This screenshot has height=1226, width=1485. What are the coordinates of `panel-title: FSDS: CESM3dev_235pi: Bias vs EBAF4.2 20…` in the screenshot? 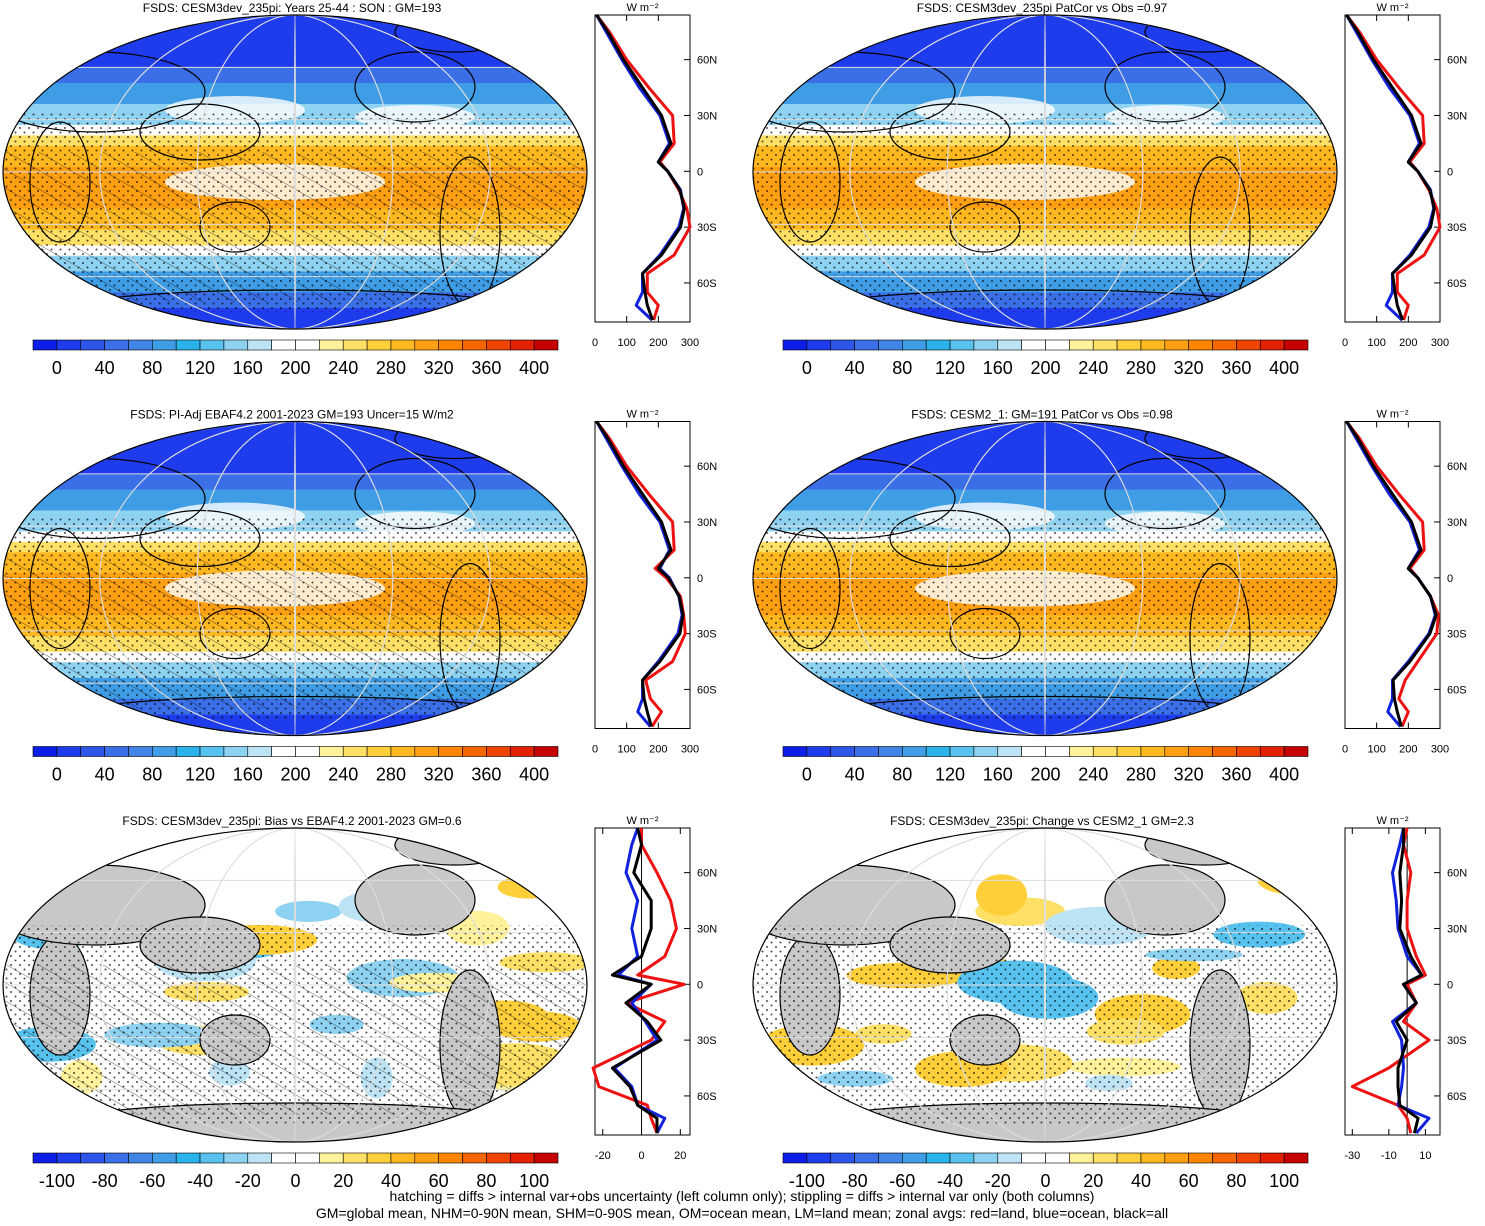 It's located at (292, 821).